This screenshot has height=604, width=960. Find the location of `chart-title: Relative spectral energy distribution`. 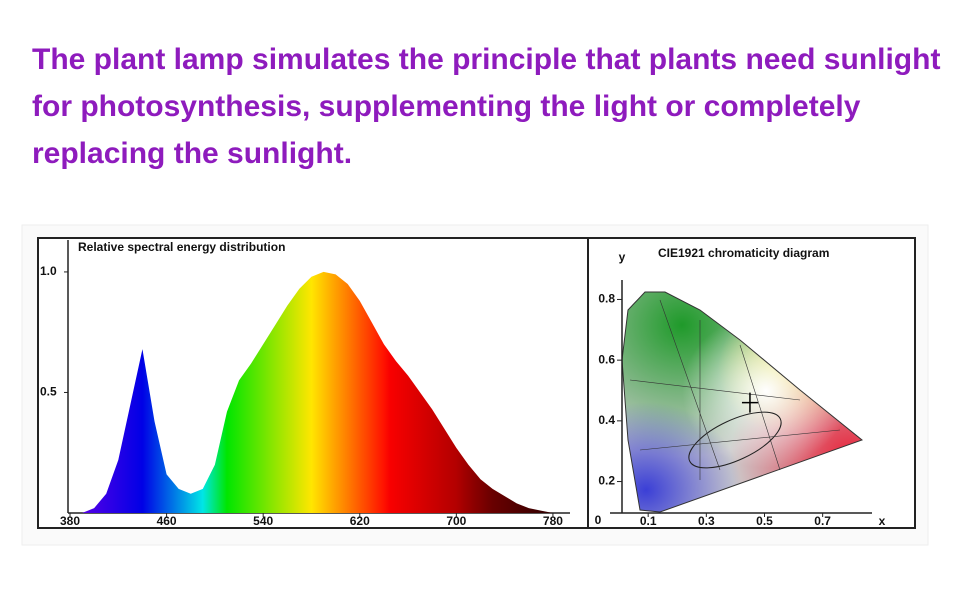

chart-title: Relative spectral energy distribution is located at coordinates (181, 247).